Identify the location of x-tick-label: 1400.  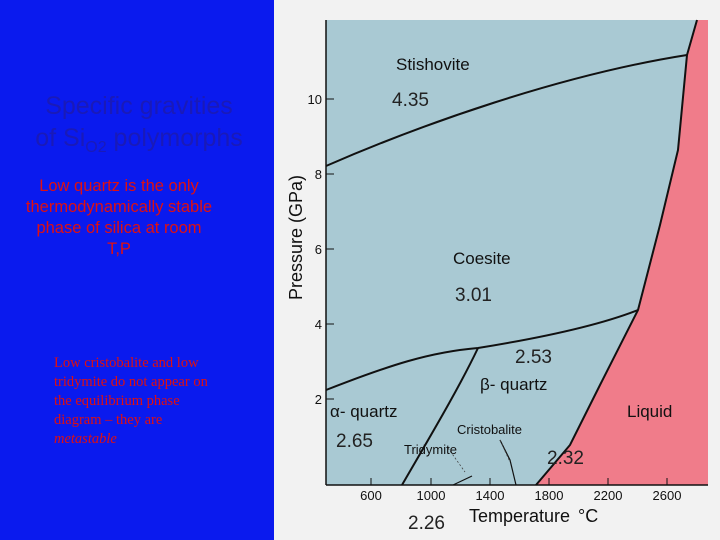
(490, 495).